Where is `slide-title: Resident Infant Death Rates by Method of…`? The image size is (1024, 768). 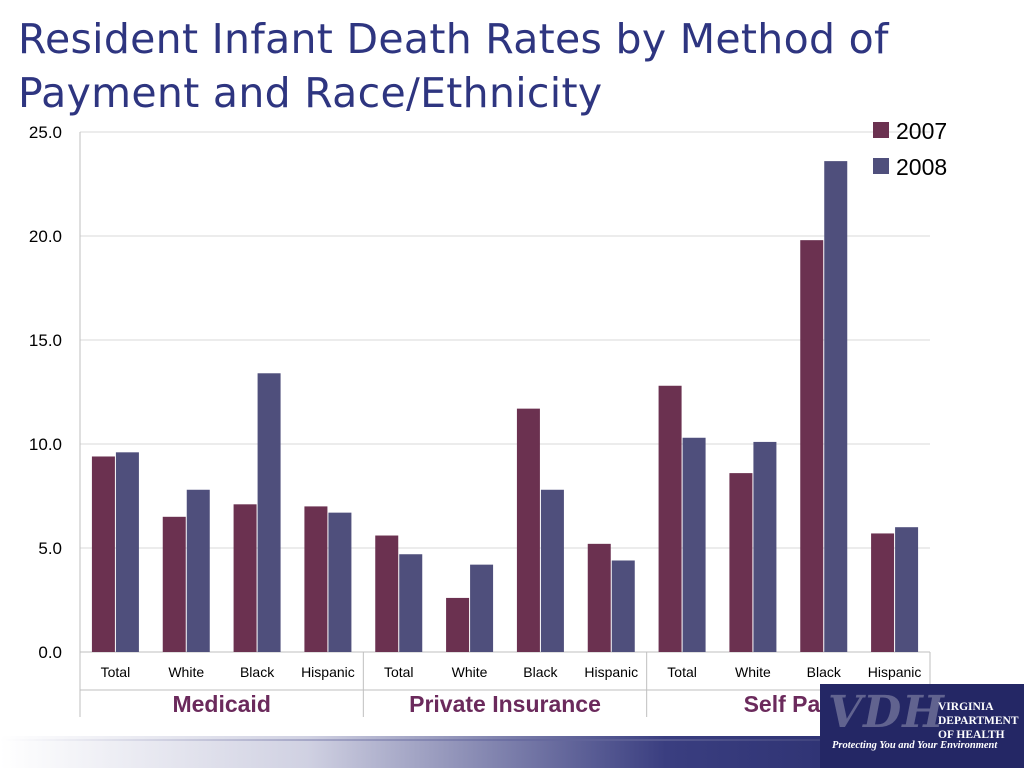
slide-title: Resident Infant Death Rates by Method of… is located at coordinates (453, 66).